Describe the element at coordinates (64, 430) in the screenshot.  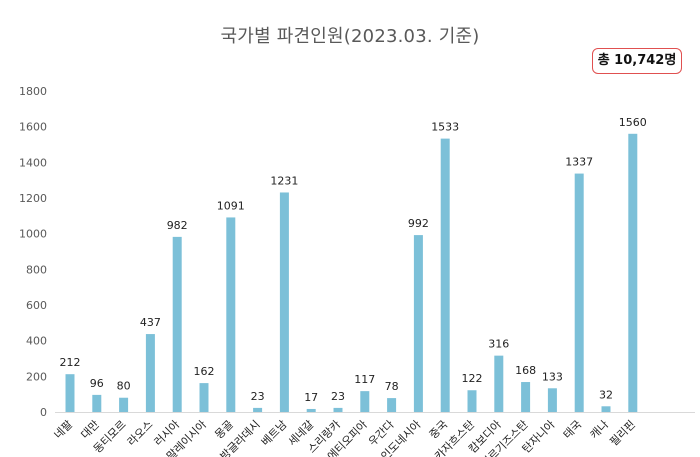
I see `x-category-label: 네팔` at that location.